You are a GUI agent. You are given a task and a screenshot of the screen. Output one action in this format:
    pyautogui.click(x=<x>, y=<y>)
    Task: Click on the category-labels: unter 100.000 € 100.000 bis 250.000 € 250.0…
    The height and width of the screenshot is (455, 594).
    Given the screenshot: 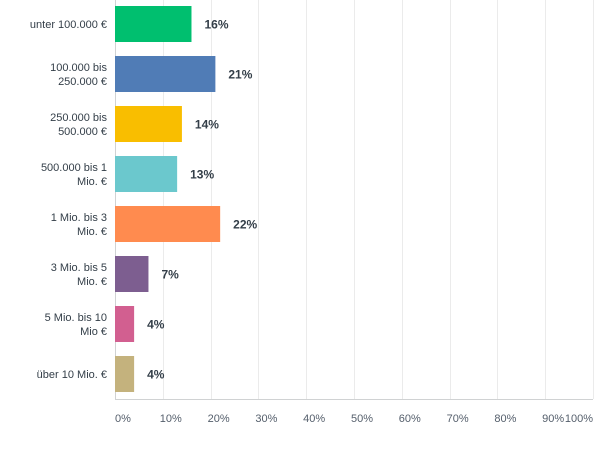 What is the action you would take?
    pyautogui.click(x=69, y=200)
    